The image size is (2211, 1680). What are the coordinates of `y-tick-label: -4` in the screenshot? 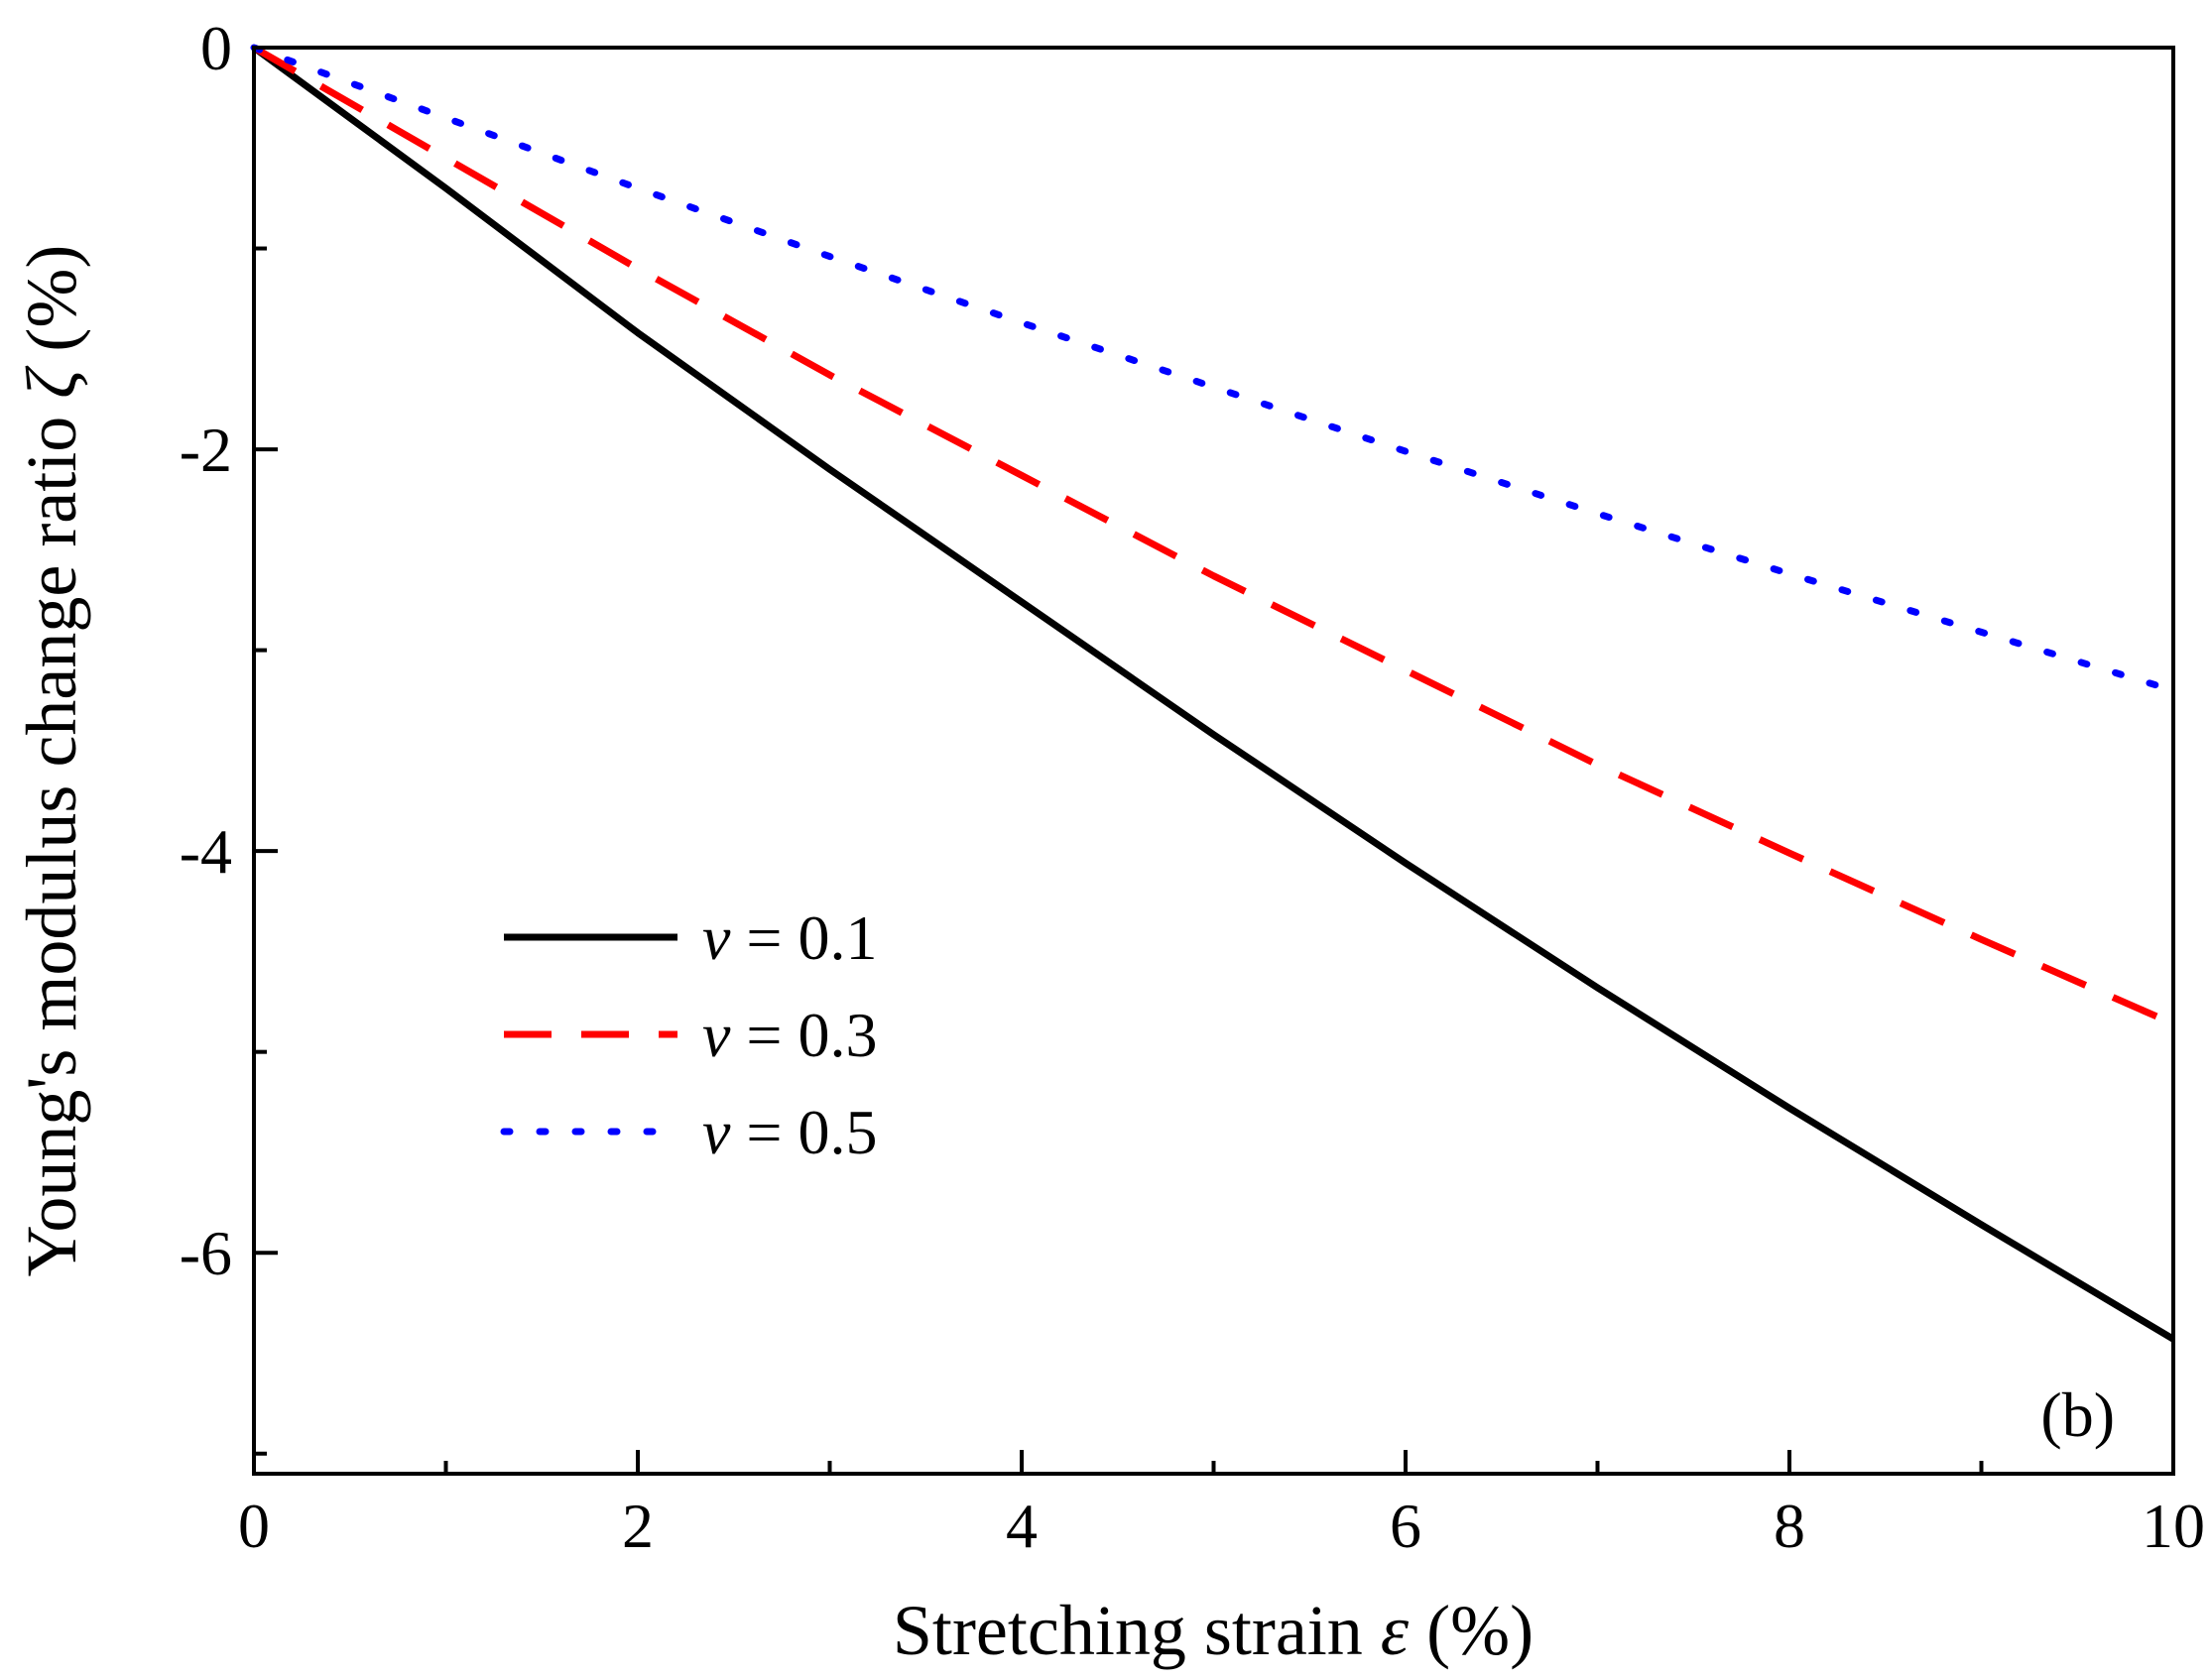 It's located at (206, 851).